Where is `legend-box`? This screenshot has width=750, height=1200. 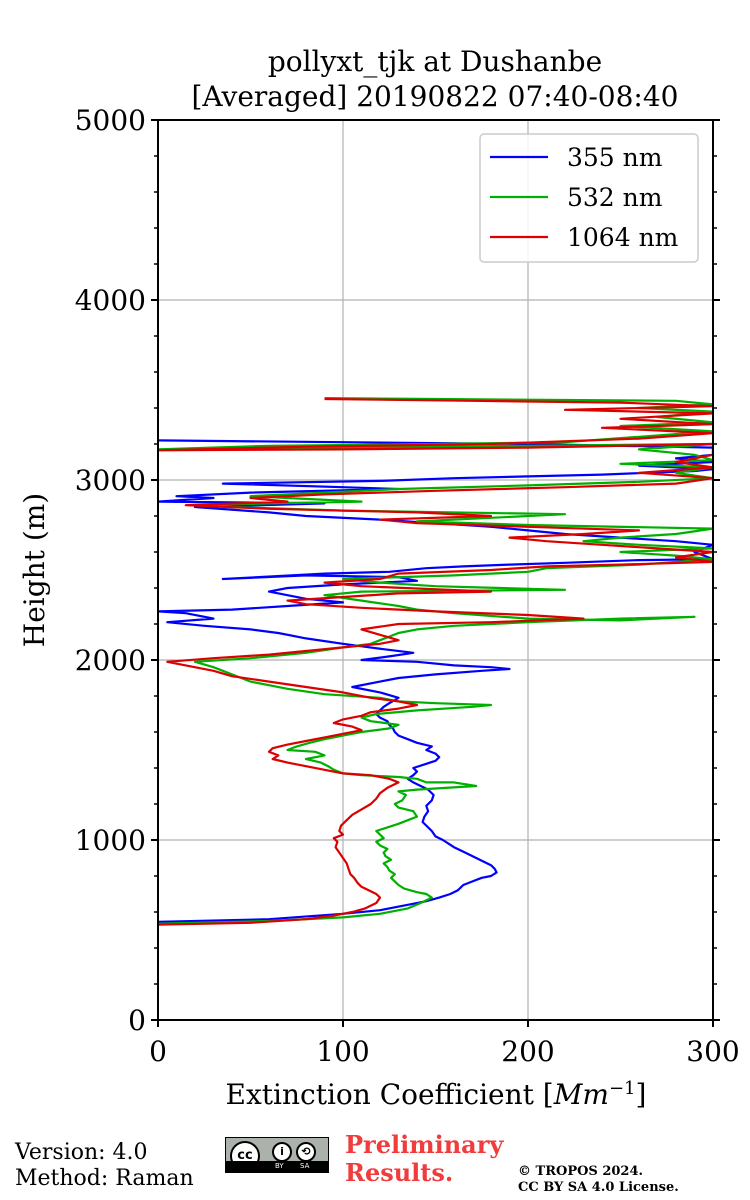
legend-box is located at coordinates (589, 198).